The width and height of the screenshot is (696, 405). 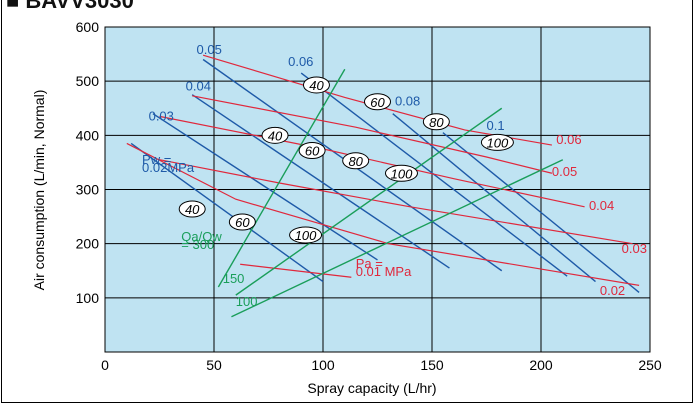 What do you see at coordinates (105, 365) in the screenshot?
I see `x-tick-label: 0` at bounding box center [105, 365].